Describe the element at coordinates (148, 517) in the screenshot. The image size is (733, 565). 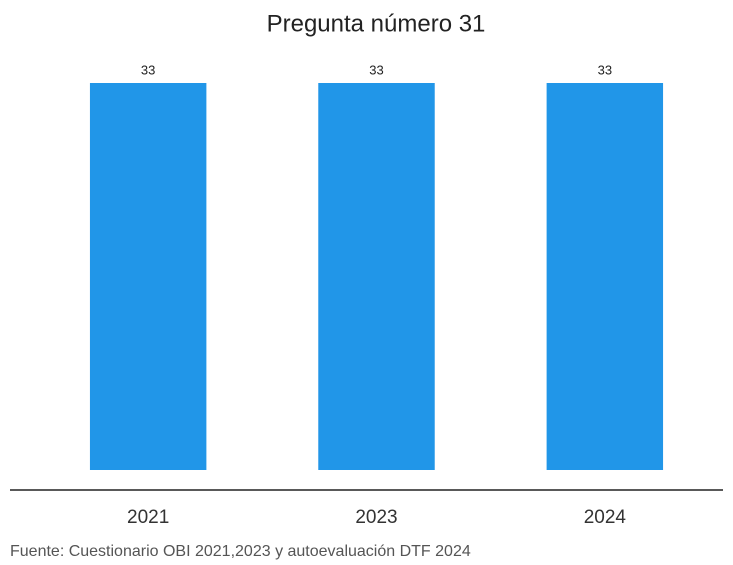
I see `x-tick-label: 2021` at that location.